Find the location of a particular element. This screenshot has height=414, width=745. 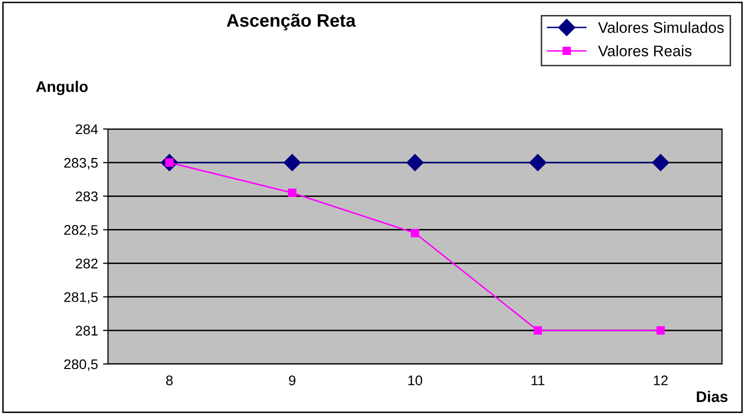

y-tick-label: 283,5 is located at coordinates (81, 164).